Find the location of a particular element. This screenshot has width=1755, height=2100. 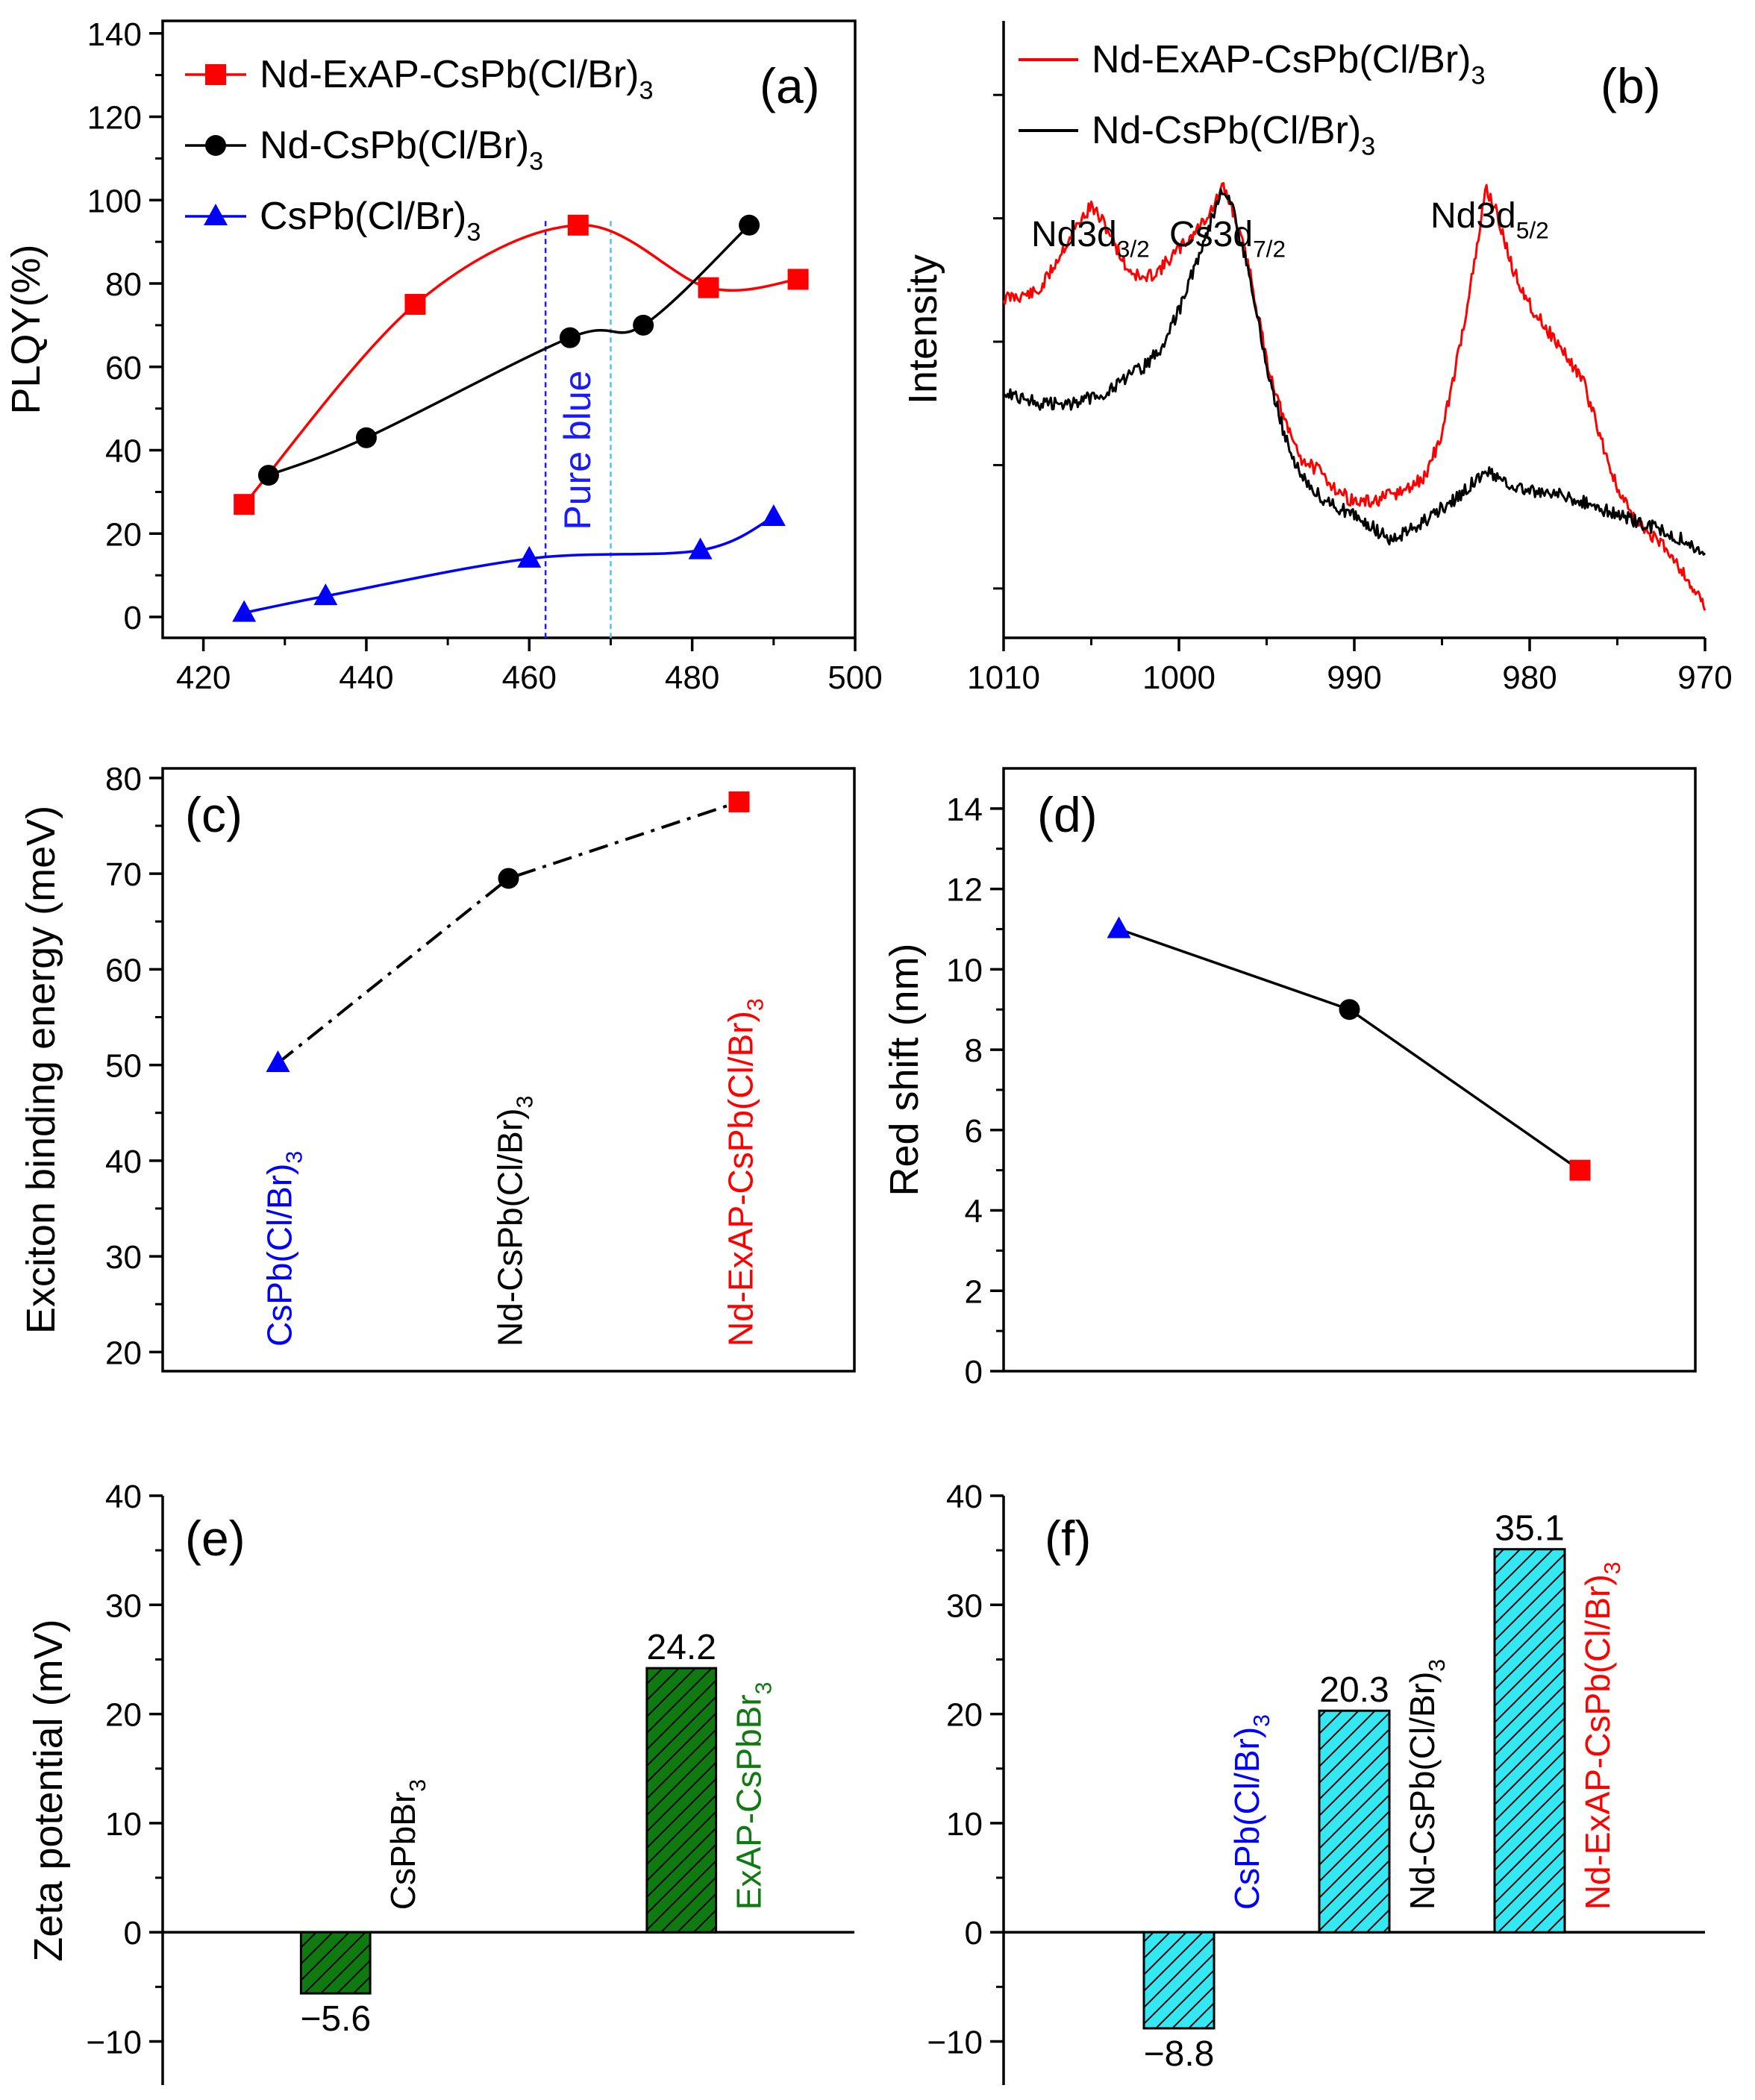

panel-a-ytick-label: 100 is located at coordinates (114, 201).